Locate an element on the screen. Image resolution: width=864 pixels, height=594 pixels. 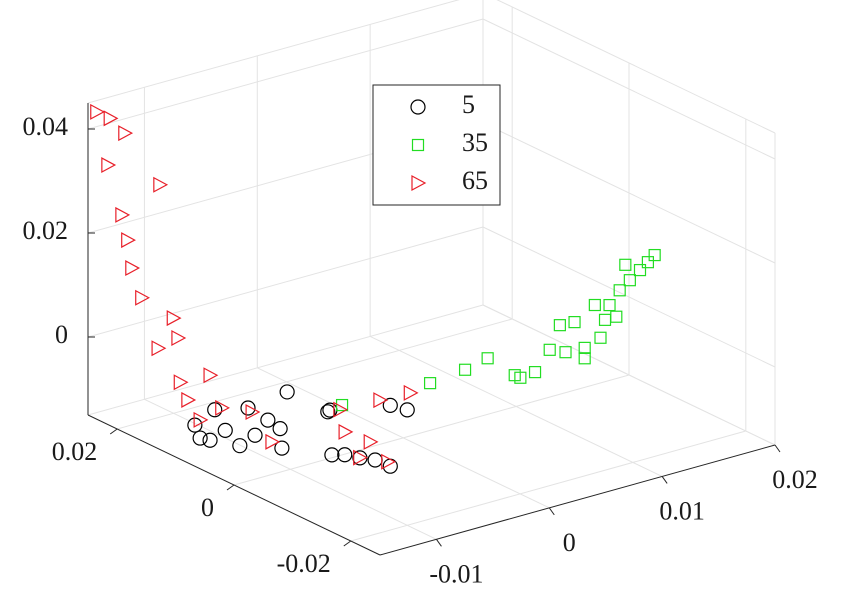
x-tick-label: 0.02 is located at coordinates (795, 479).